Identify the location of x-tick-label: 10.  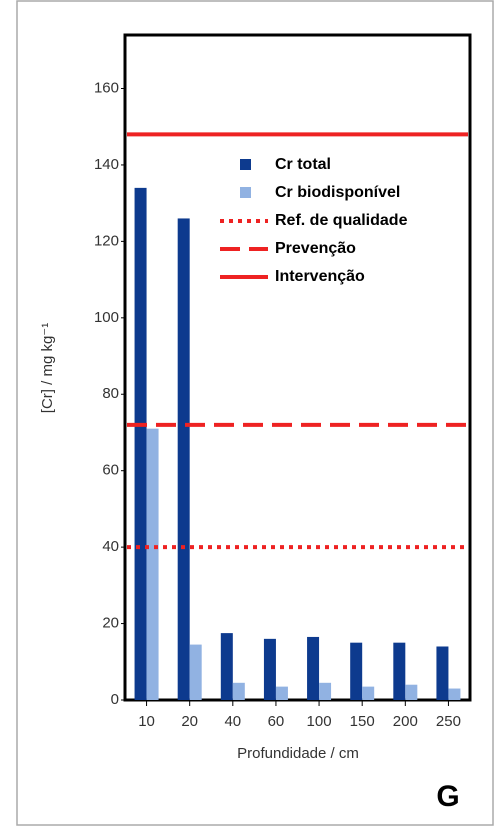
(146, 721).